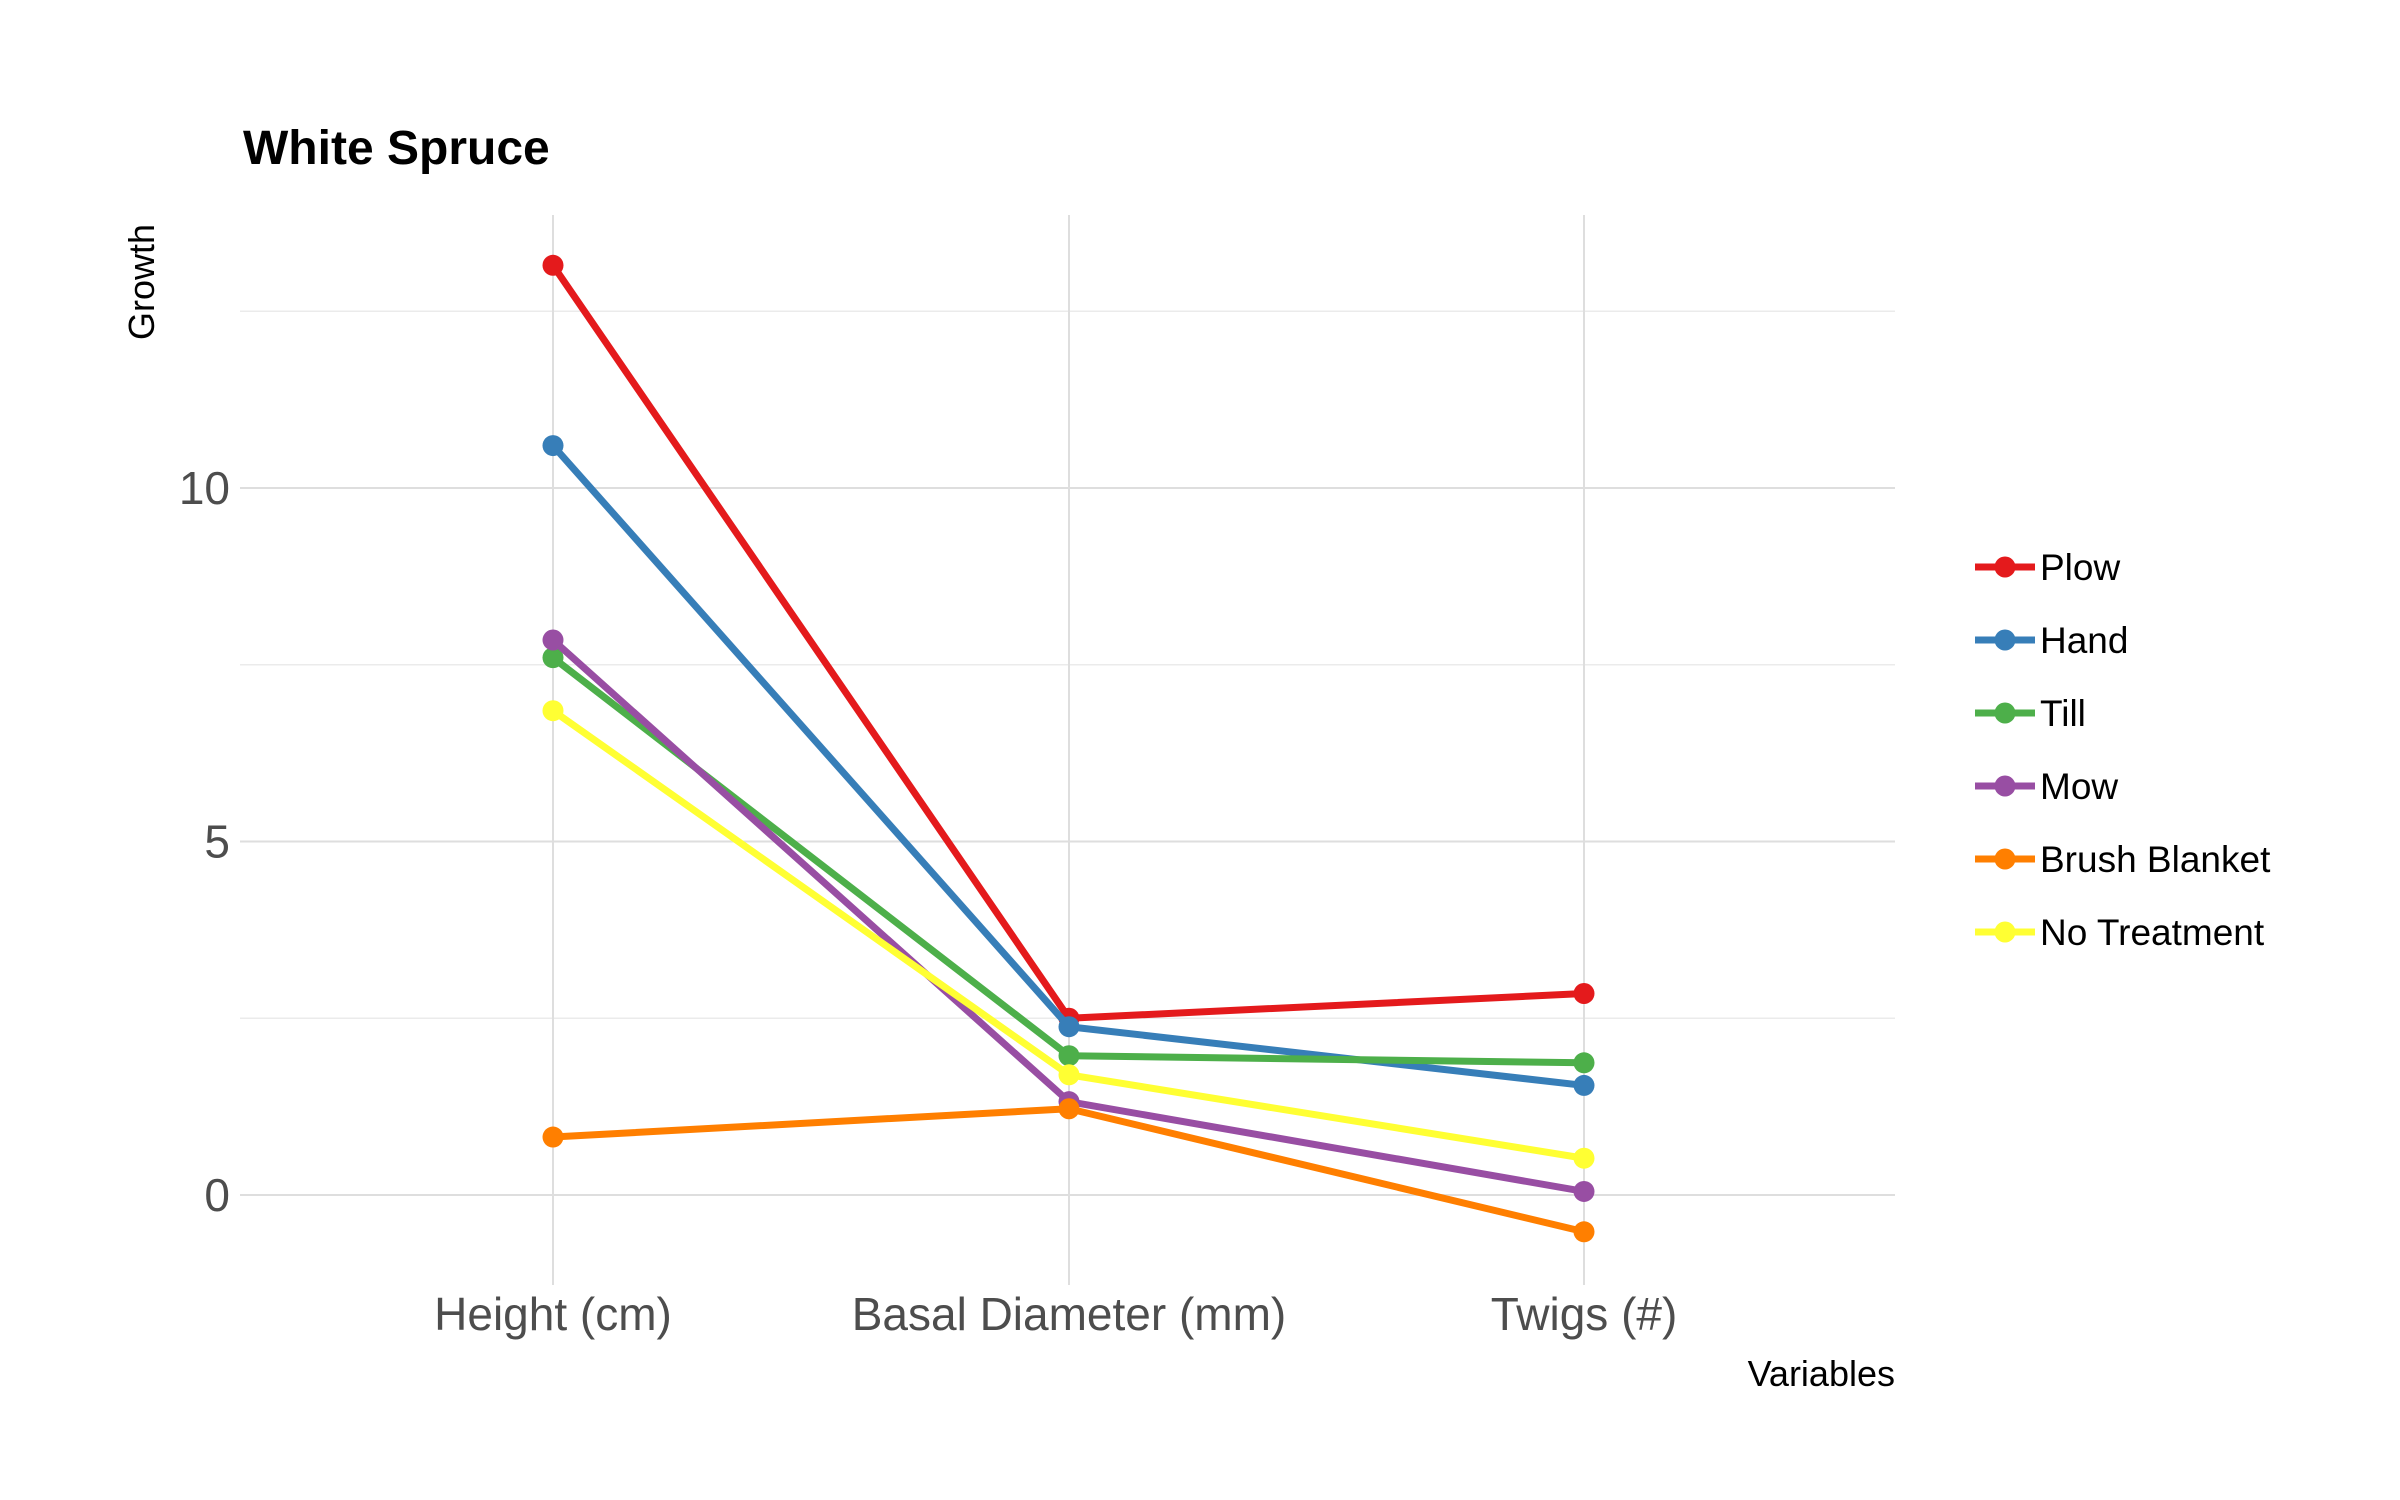 This screenshot has width=2400, height=1500. I want to click on x-tick-label: Basal Diameter (mm), so click(1069, 1314).